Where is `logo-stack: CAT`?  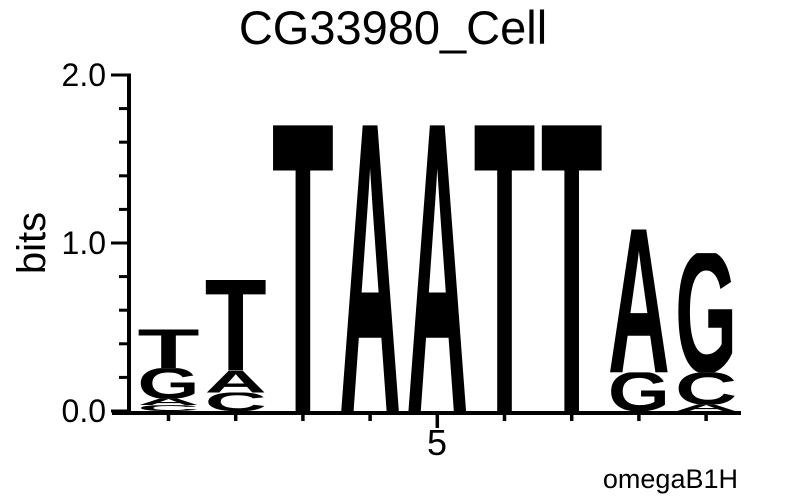
logo-stack: CAT is located at coordinates (236, 334).